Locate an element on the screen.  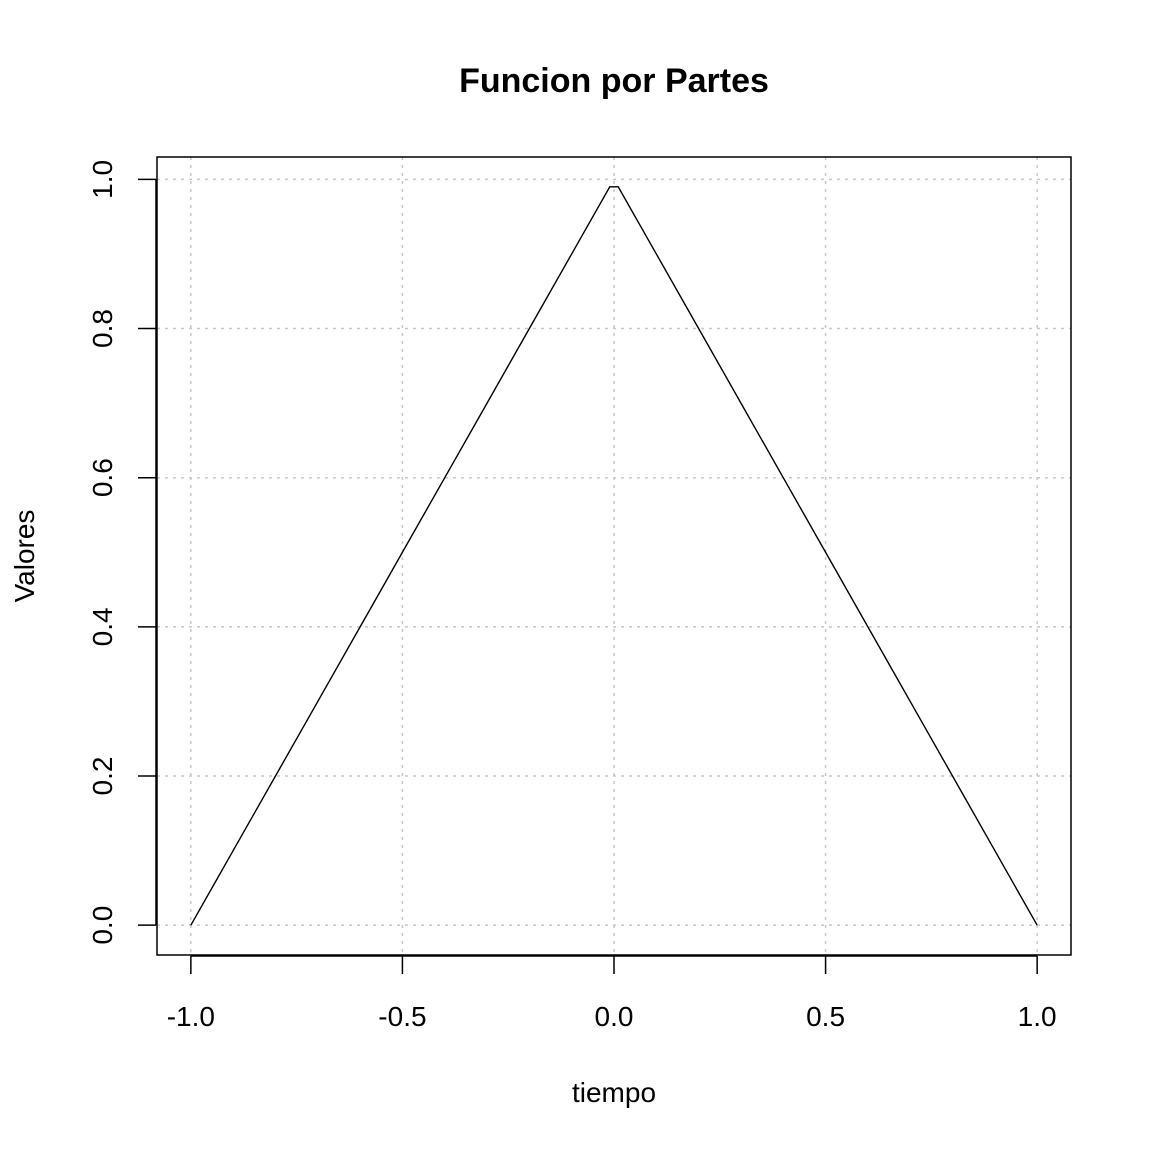
x-tick-label: -0.5 is located at coordinates (402, 1016).